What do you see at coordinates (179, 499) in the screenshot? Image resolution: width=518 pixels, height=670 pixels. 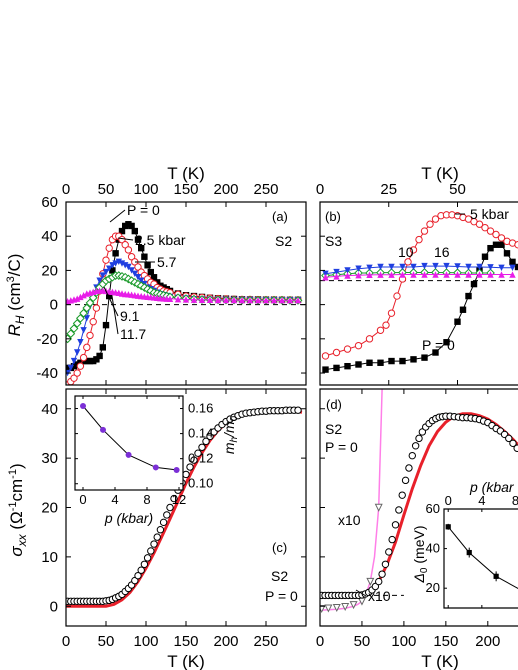 I see `inset-c-x-tick-label: 12` at bounding box center [179, 499].